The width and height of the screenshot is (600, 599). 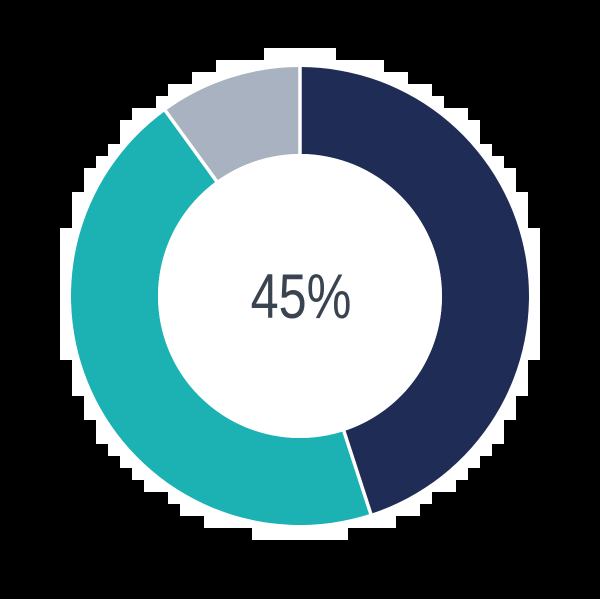 I want to click on donut-center-label: 45%, so click(x=301, y=296).